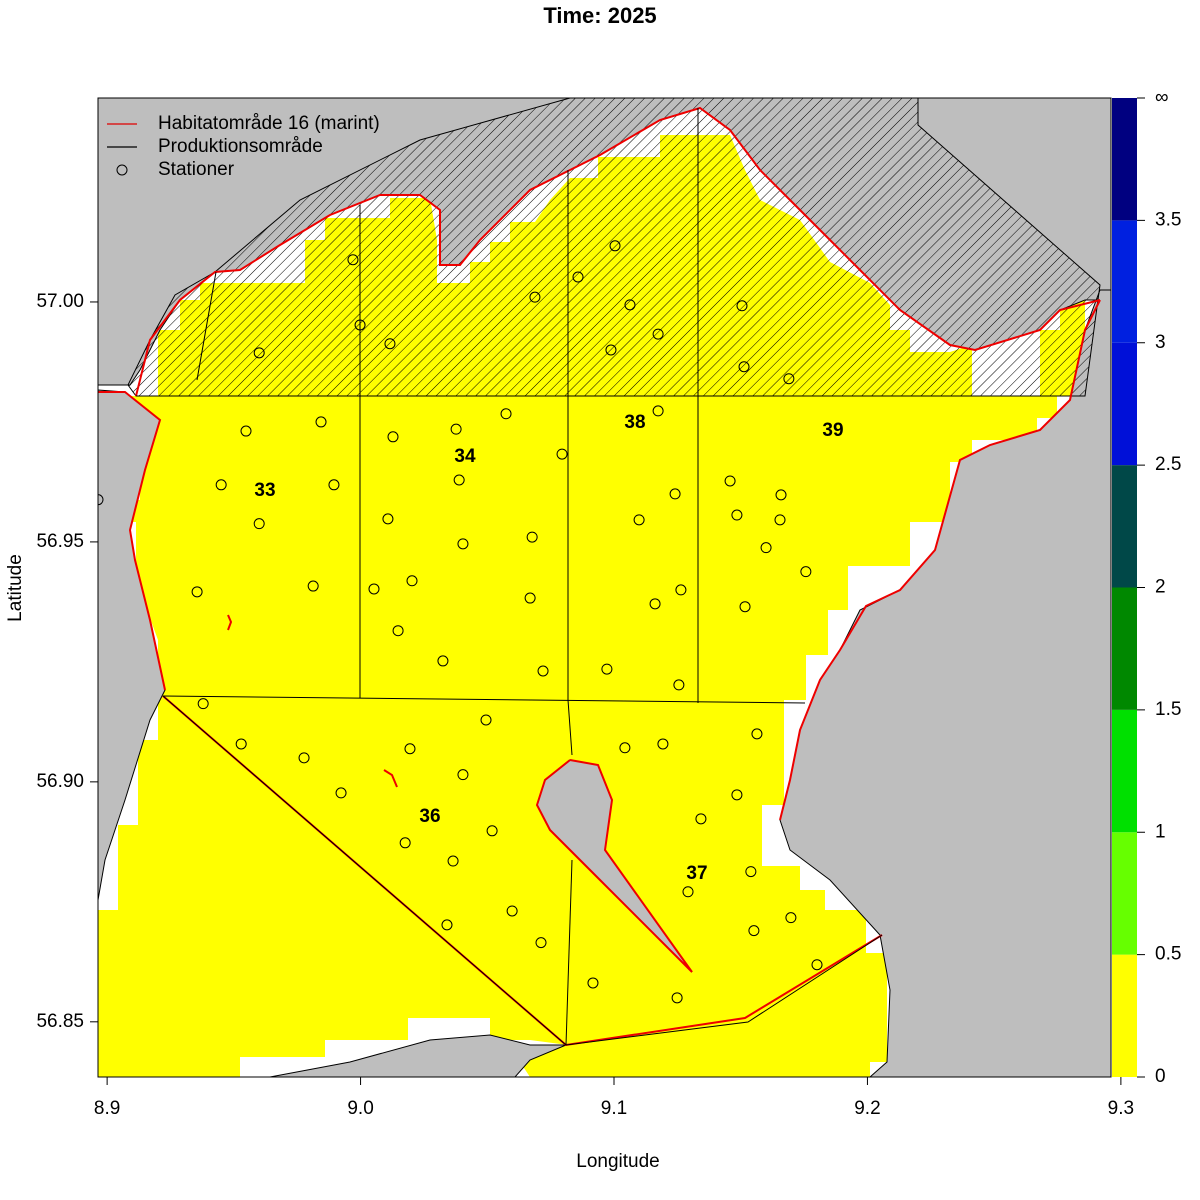 The width and height of the screenshot is (1200, 1200). What do you see at coordinates (1160, 342) in the screenshot?
I see `colorbar-tick-label: 3` at bounding box center [1160, 342].